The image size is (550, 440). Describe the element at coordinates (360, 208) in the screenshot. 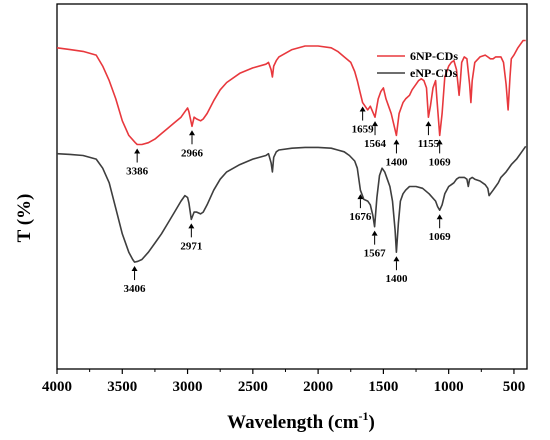

I see `peak-annotation: 1676` at that location.